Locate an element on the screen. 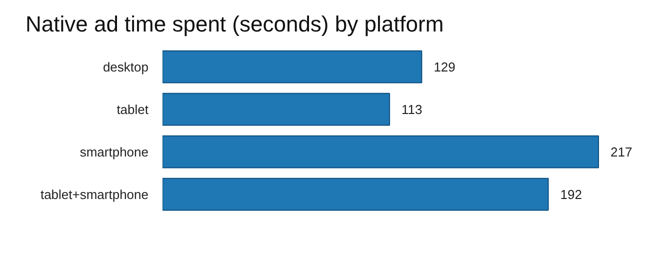 The height and width of the screenshot is (263, 672). data-label: 192 is located at coordinates (571, 194).